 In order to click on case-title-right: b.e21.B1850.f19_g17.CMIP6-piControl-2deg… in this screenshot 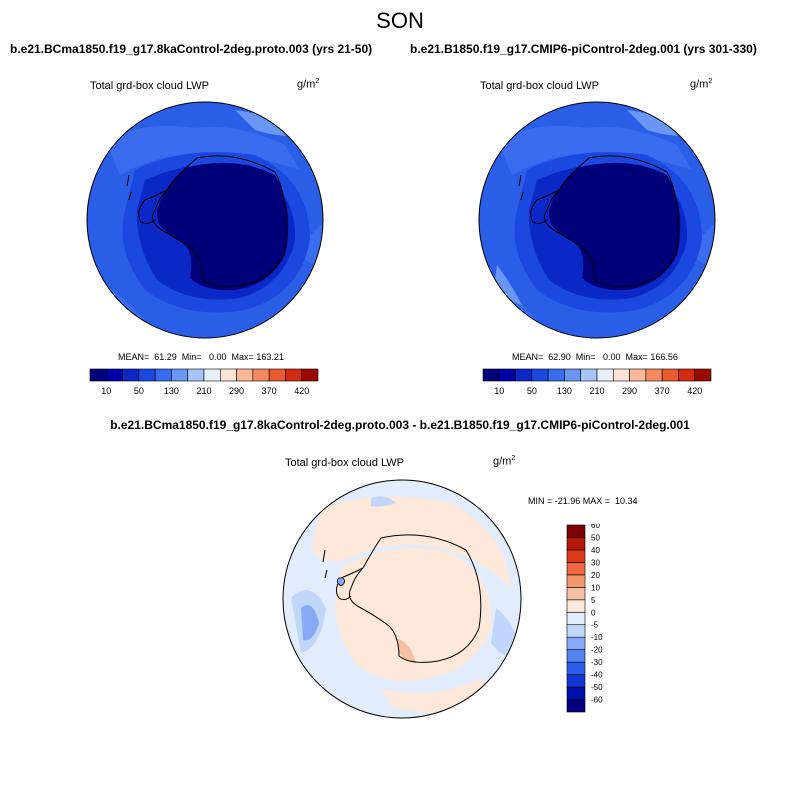, I will do `click(583, 49)`.